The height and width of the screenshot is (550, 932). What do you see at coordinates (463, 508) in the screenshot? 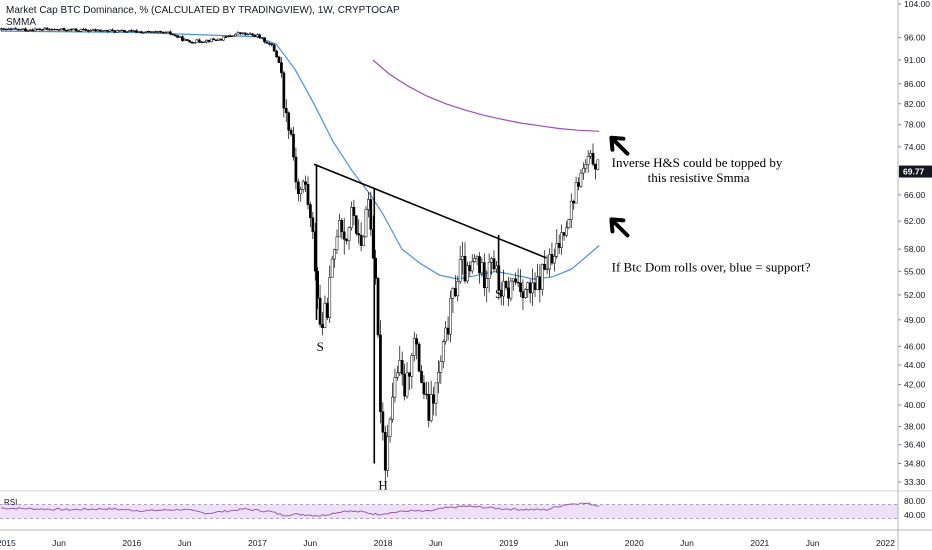
I see `rsi-panel: 80.00 40.00` at bounding box center [463, 508].